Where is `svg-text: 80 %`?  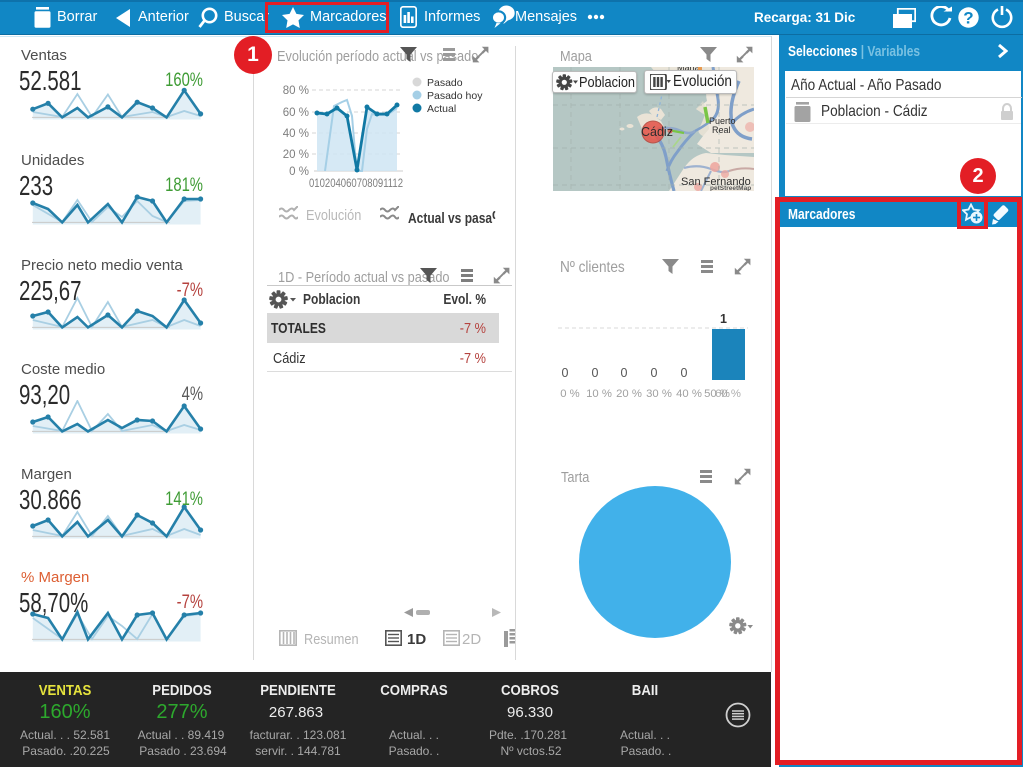 svg-text: 80 % is located at coordinates (296, 91).